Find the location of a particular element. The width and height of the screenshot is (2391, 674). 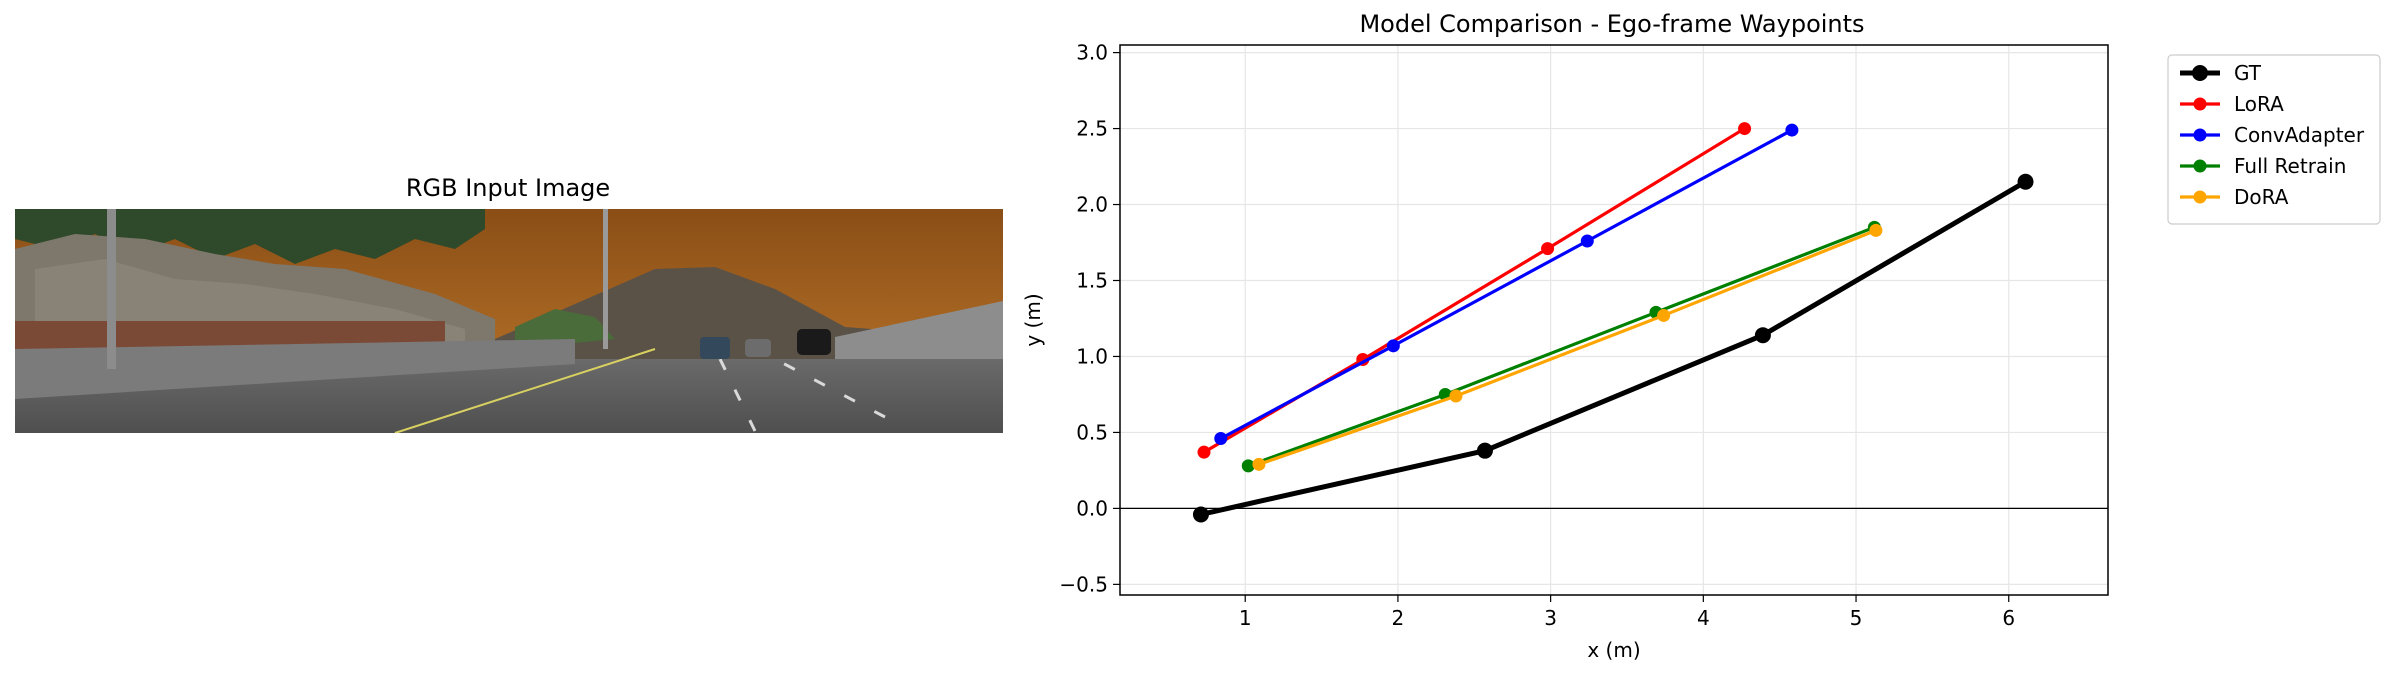

legend-label: ConvAdapter is located at coordinates (2299, 135).